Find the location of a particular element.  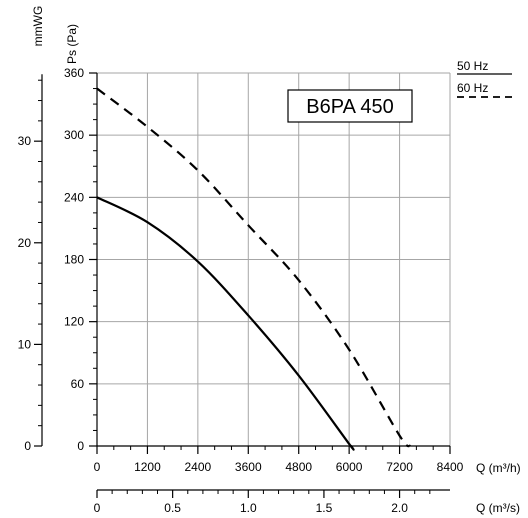

x-tick-label-5: 6000 is located at coordinates (349, 467).